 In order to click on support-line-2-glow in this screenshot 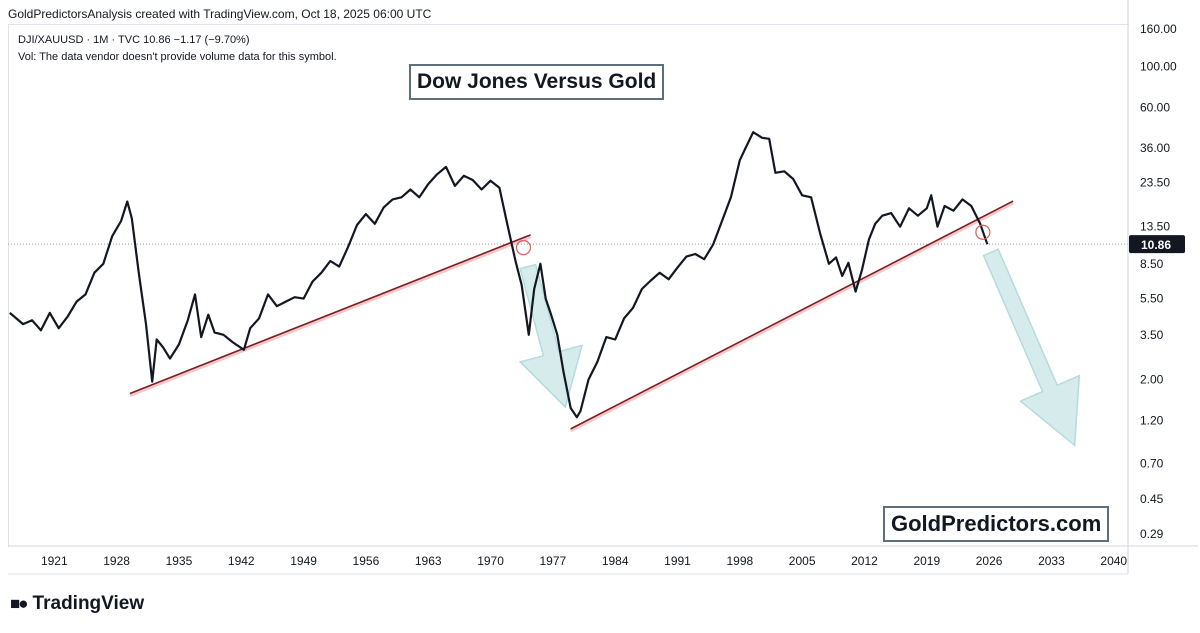, I will do `click(791, 317)`.